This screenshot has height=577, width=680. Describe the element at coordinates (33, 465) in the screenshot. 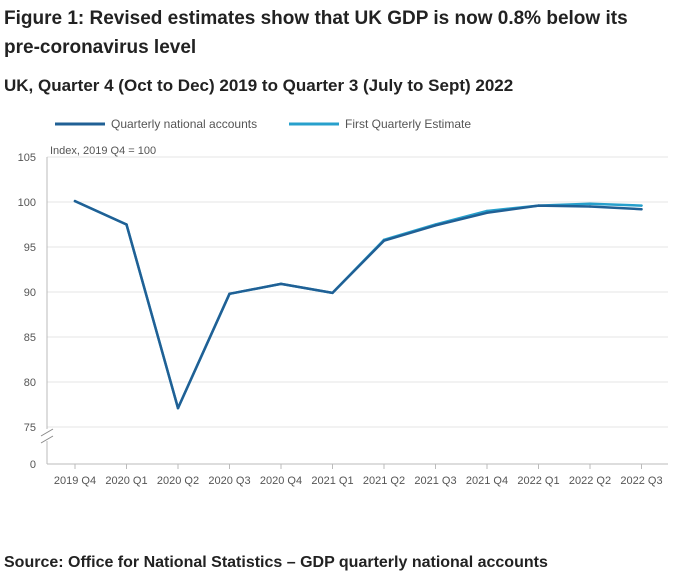

I see `y-tick-label: 0` at that location.